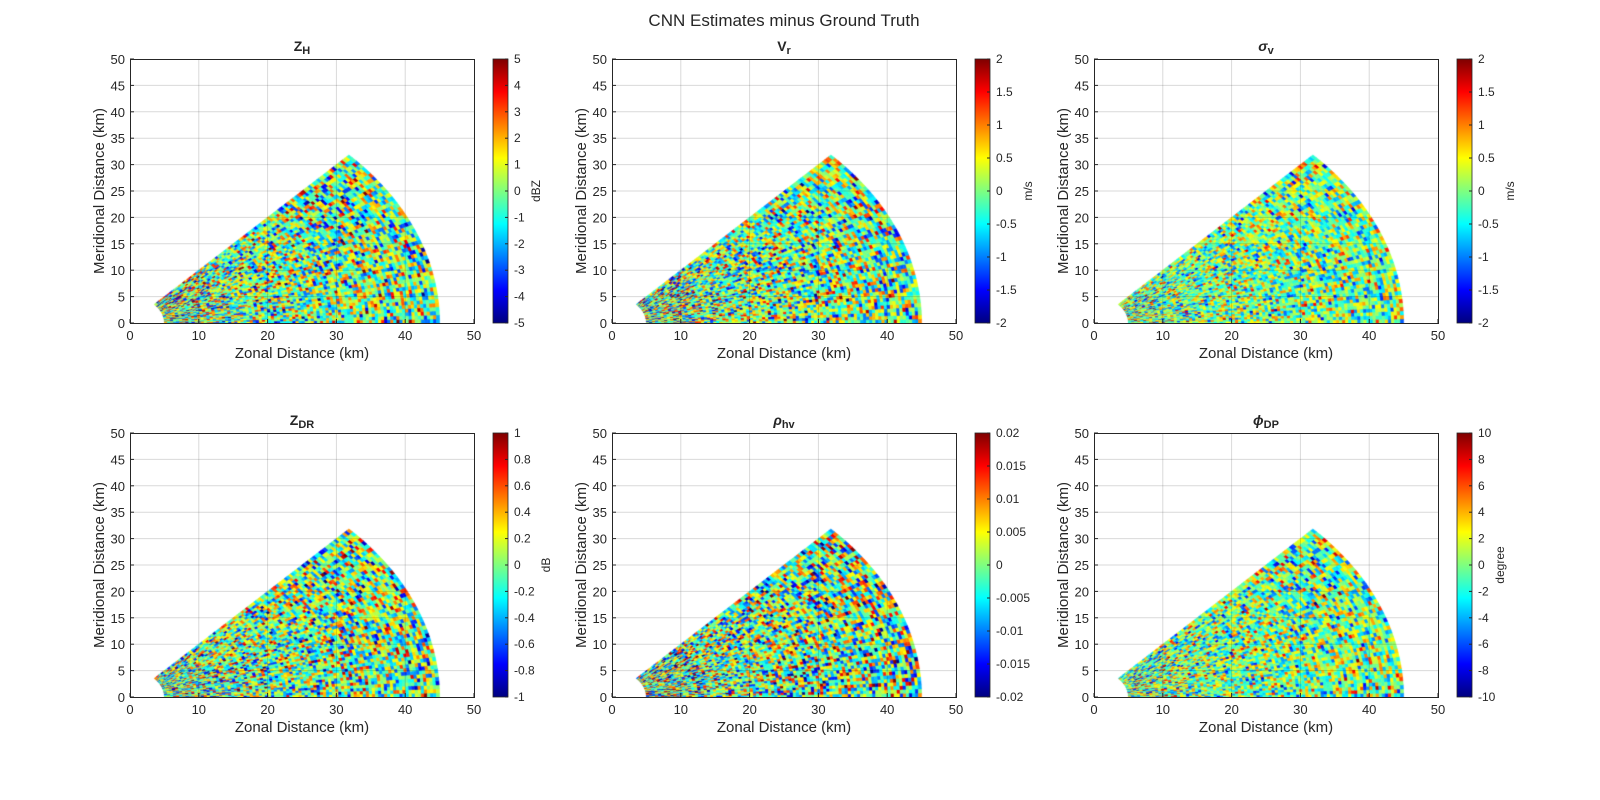 Image resolution: width=1600 pixels, height=800 pixels. Describe the element at coordinates (783, 421) in the screenshot. I see `subplot-title: ρhv` at that location.